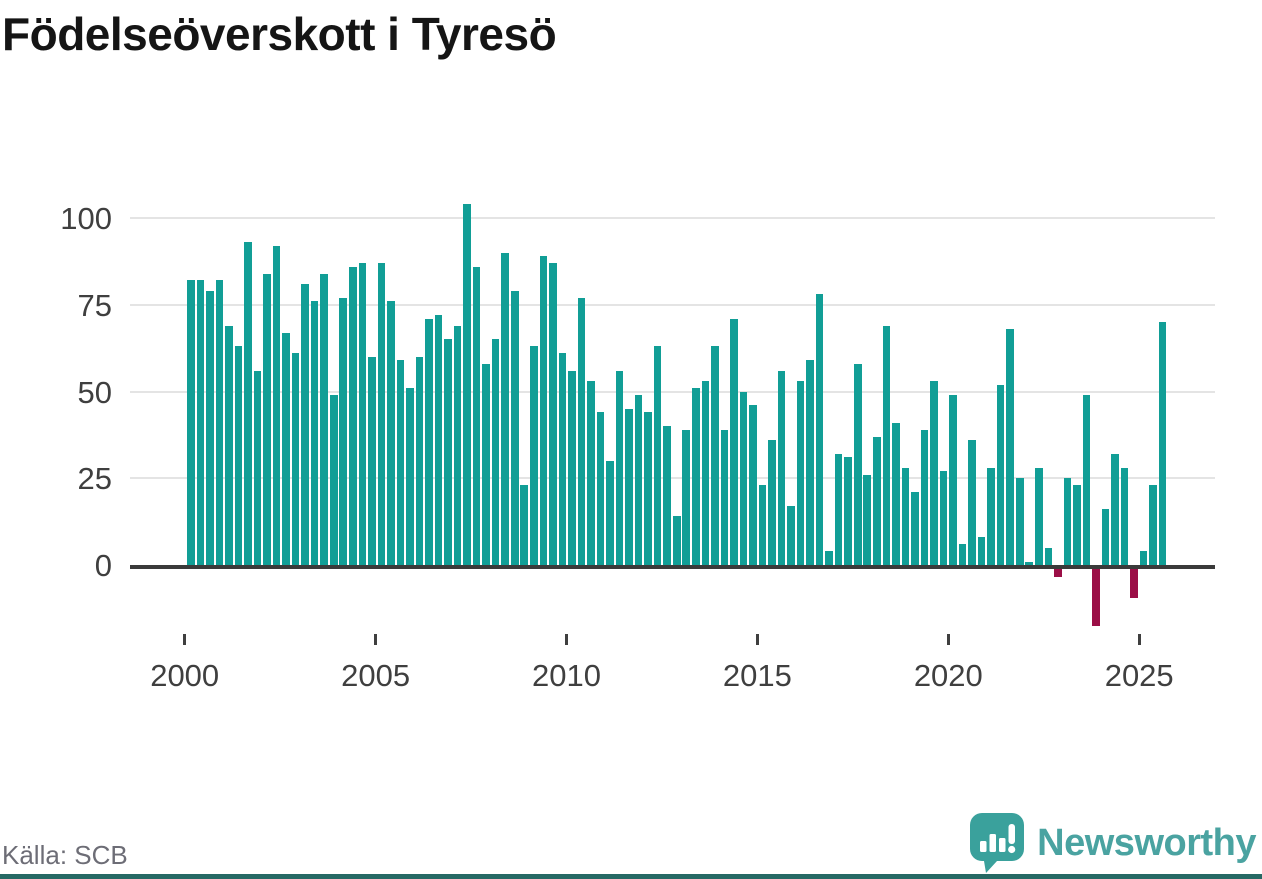 The height and width of the screenshot is (879, 1262). I want to click on brand-footer: Newsworthy, so click(1112, 843).